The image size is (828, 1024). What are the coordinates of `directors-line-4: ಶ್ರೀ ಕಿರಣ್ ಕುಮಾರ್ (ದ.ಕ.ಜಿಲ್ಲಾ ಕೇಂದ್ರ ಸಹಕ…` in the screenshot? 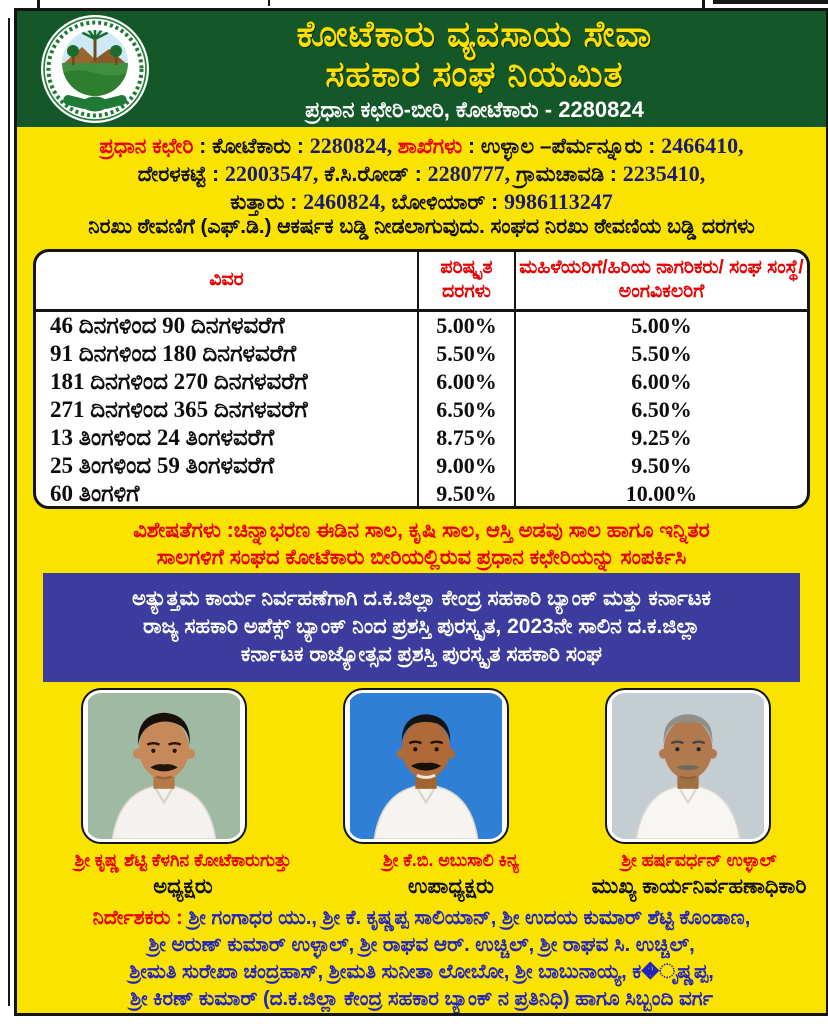 It's located at (421, 998).